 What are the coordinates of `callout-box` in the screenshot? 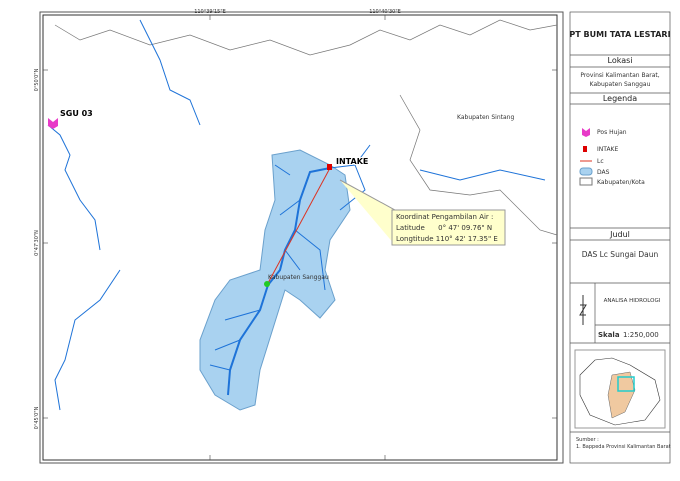 It's located at (448, 227).